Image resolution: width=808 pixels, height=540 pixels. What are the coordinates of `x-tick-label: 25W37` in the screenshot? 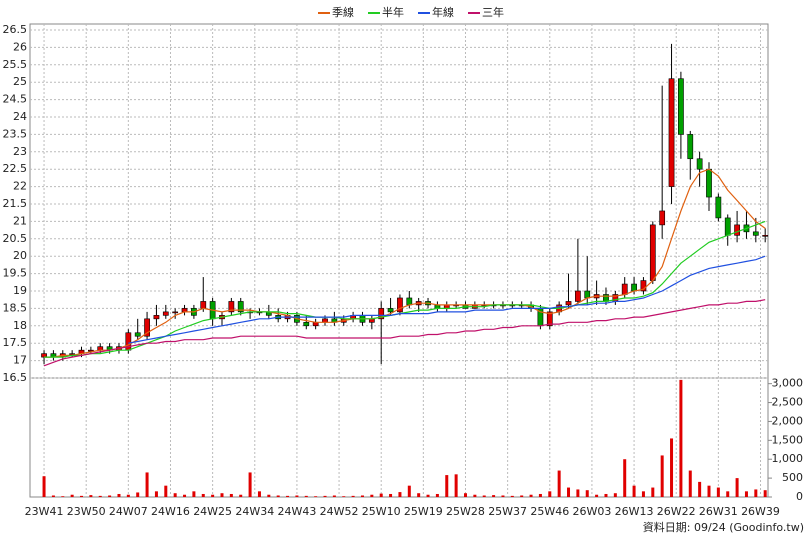 It's located at (507, 511).